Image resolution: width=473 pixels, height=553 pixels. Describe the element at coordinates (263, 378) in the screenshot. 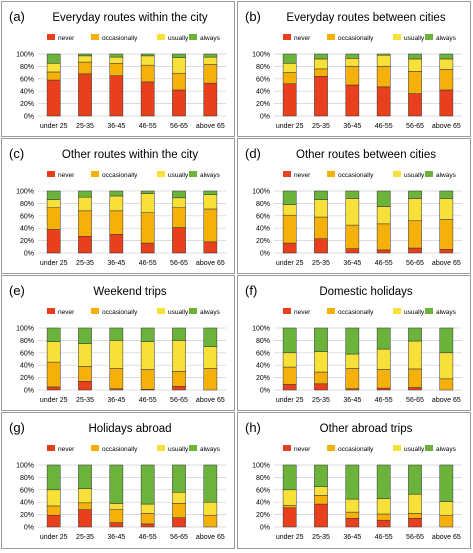

I see `y-tick-label: 20%` at that location.